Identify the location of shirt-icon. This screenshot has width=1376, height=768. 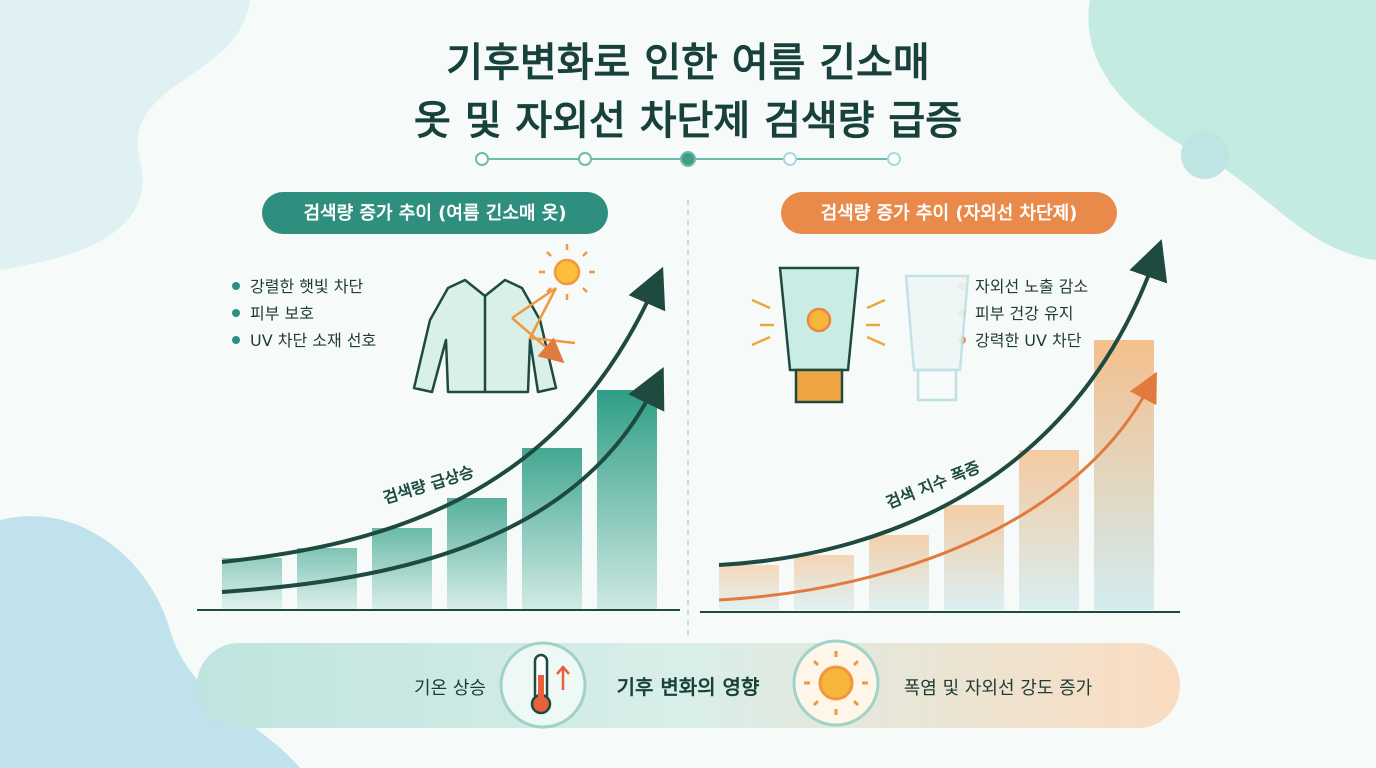
(485, 336).